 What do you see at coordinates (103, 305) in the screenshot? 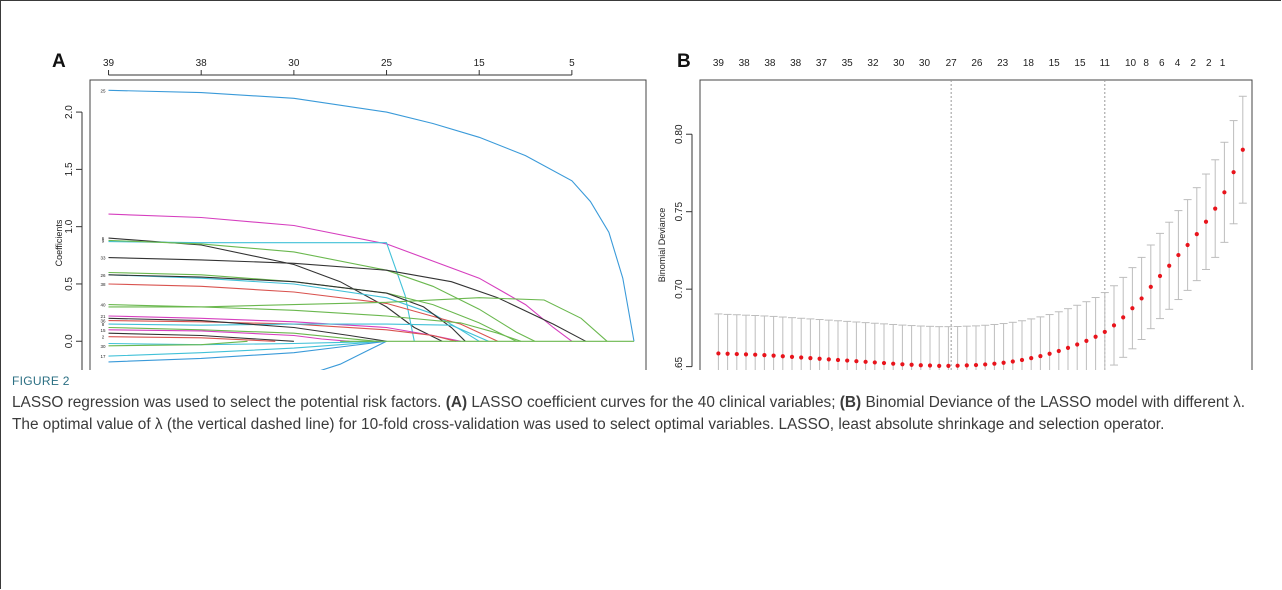
I see `panel-a-variable-label: 40` at bounding box center [103, 305].